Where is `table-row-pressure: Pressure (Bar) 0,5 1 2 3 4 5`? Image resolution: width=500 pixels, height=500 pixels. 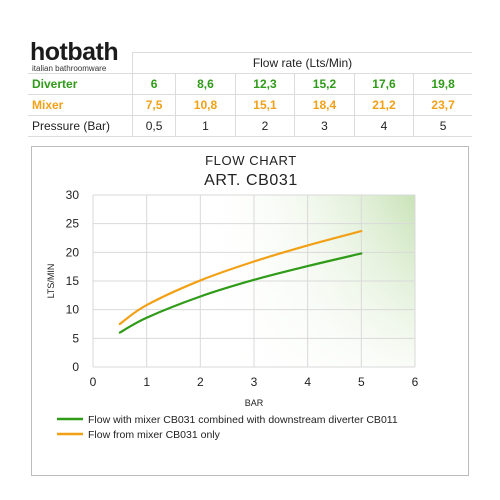
table-row-pressure: Pressure (Bar) 0,5 1 2 3 4 5 is located at coordinates (250, 126).